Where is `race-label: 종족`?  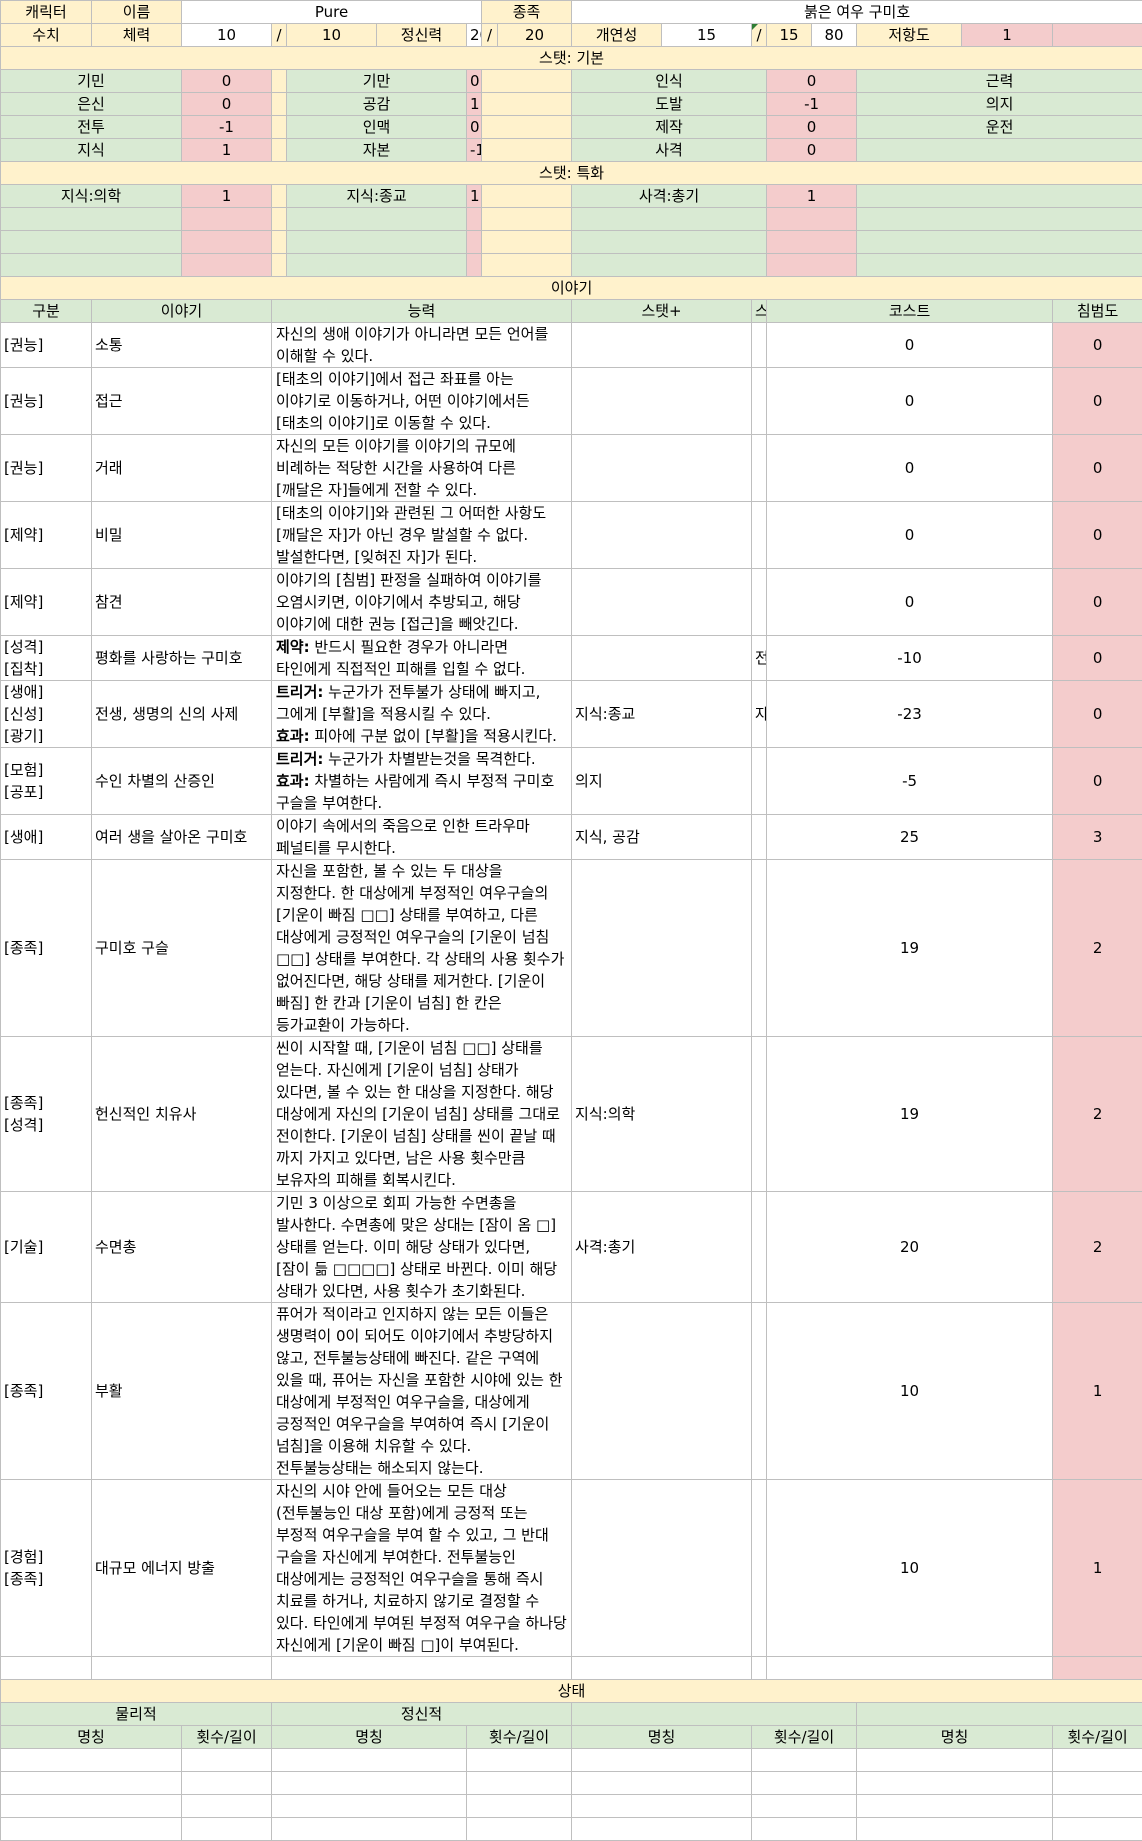 race-label: 종족 is located at coordinates (527, 12).